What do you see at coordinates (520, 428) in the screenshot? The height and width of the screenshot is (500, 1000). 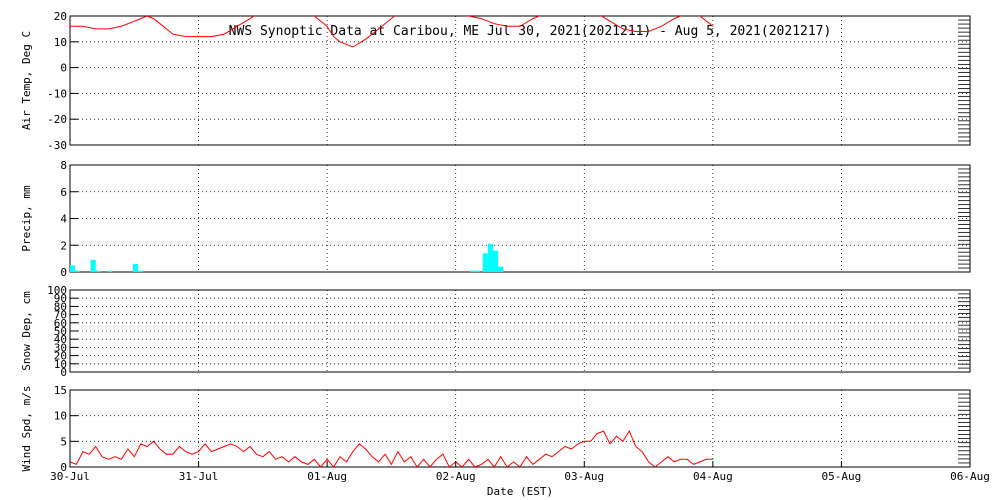 I see `panel-frame` at bounding box center [520, 428].